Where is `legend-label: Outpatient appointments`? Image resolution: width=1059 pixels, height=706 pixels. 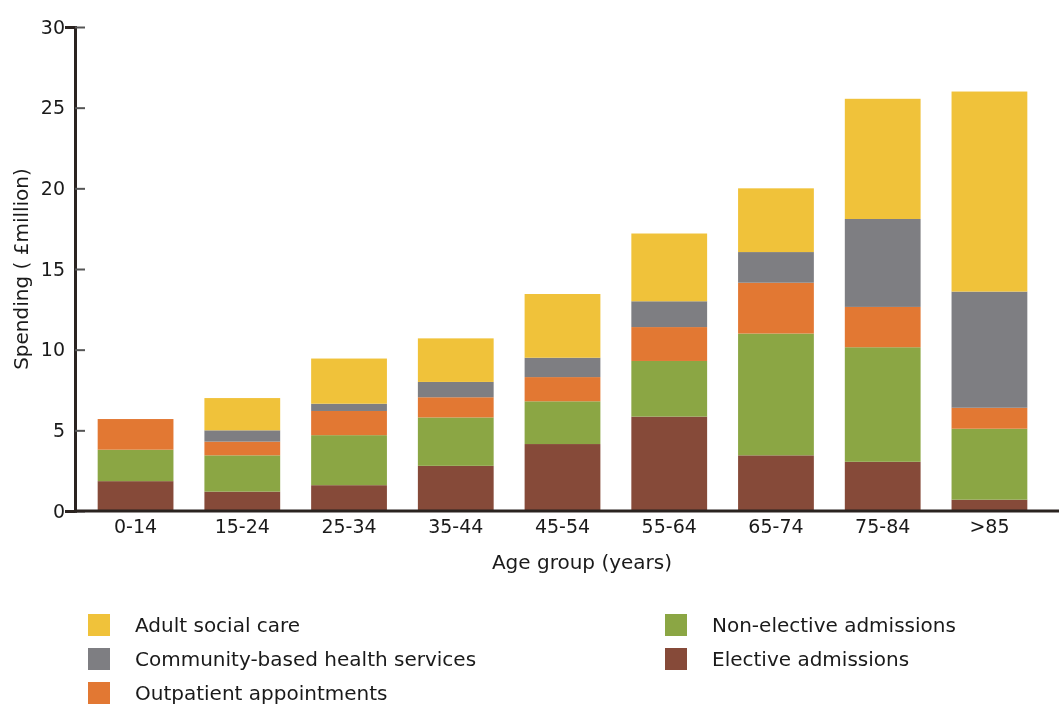
legend-label: Outpatient appointments is located at coordinates (261, 693).